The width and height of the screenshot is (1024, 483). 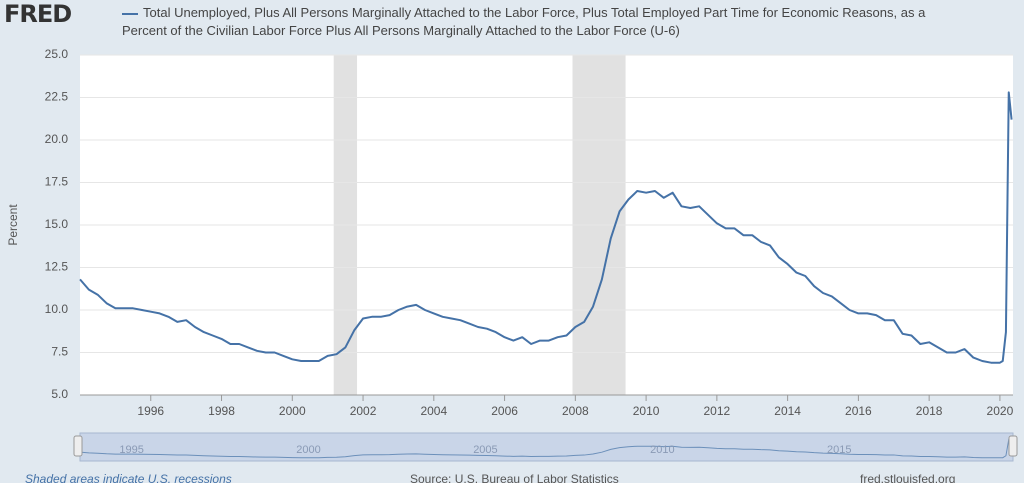 I want to click on x-tick-label: 1996, so click(x=150, y=411).